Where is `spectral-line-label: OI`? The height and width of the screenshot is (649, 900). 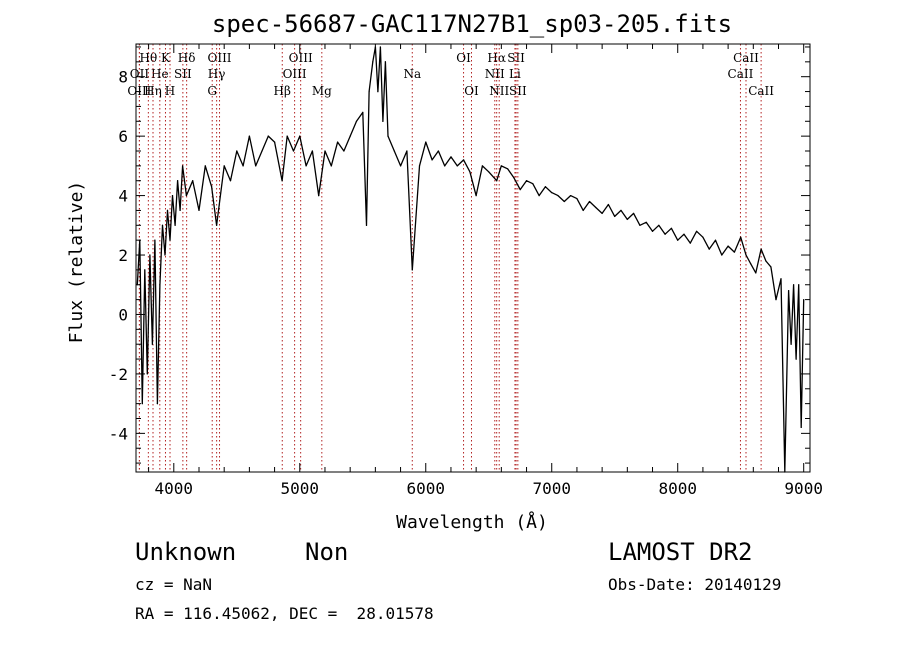
spectral-line-label: OI is located at coordinates (471, 91).